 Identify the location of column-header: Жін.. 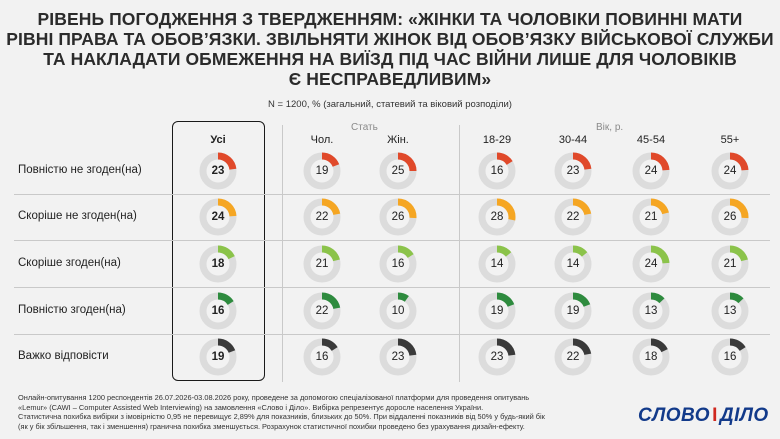
(398, 140).